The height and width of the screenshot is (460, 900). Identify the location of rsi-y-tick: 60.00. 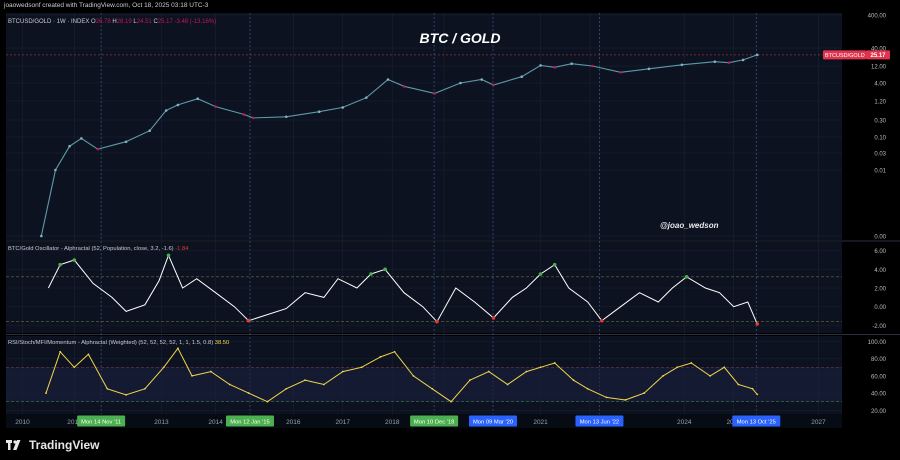
(879, 377).